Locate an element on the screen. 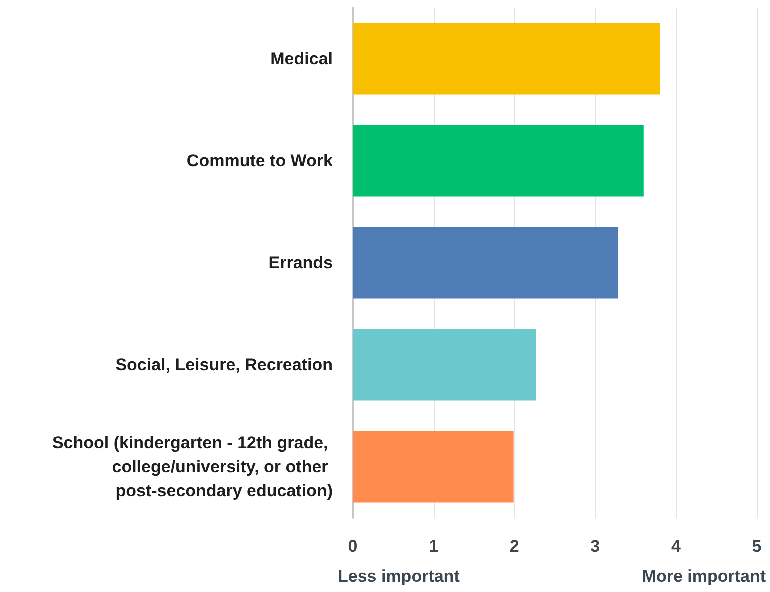 This screenshot has height=592, width=770. x-tick-label: 2 is located at coordinates (515, 546).